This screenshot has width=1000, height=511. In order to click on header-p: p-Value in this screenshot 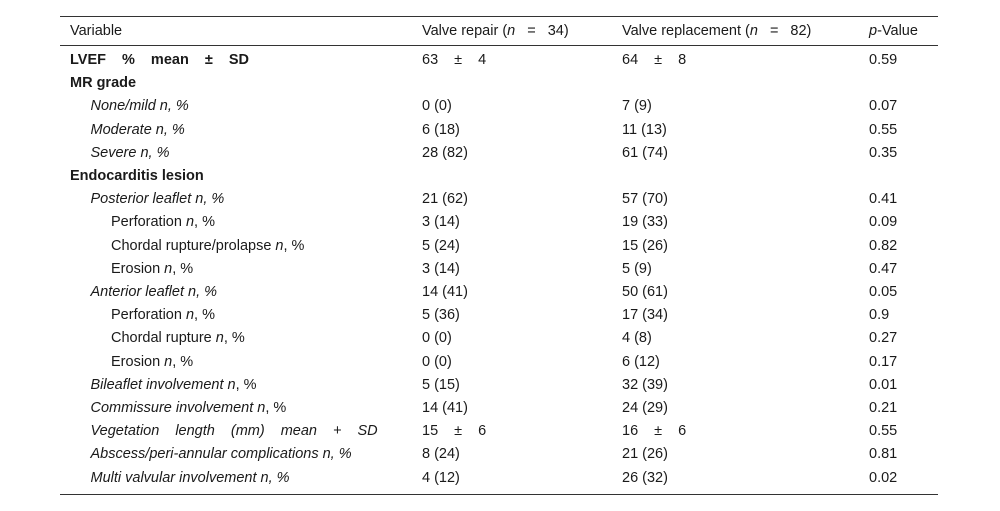, I will do `click(893, 31)`.